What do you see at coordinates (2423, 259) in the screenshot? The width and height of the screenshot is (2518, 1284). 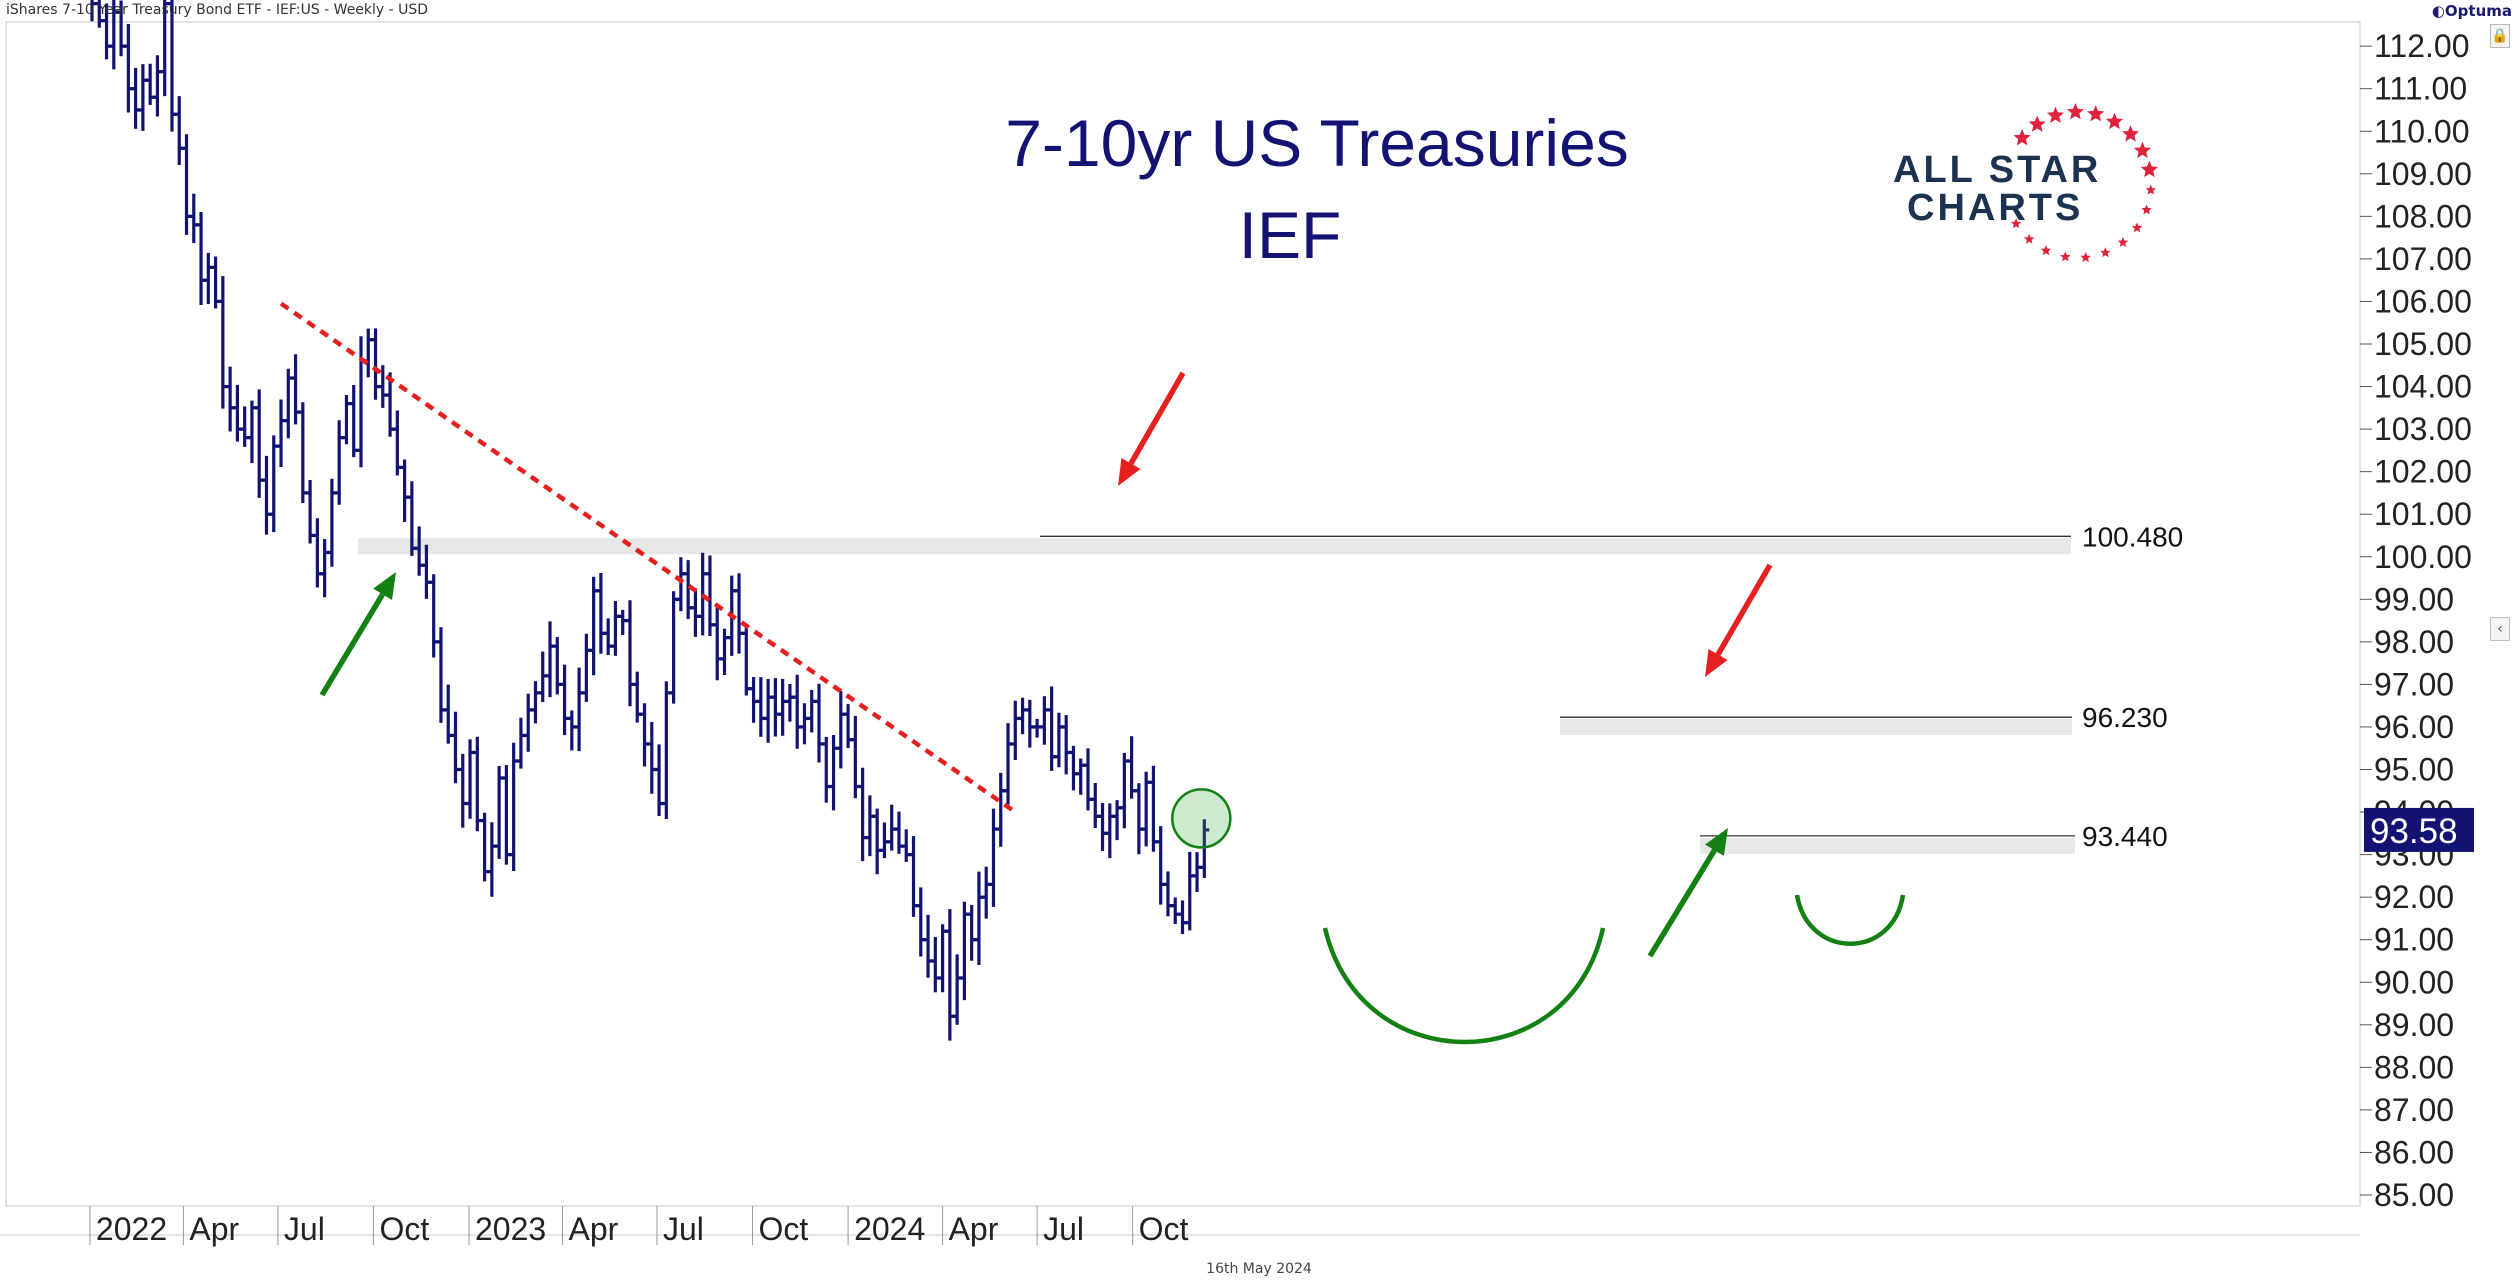 I see `y-tick-label: 107.00` at bounding box center [2423, 259].